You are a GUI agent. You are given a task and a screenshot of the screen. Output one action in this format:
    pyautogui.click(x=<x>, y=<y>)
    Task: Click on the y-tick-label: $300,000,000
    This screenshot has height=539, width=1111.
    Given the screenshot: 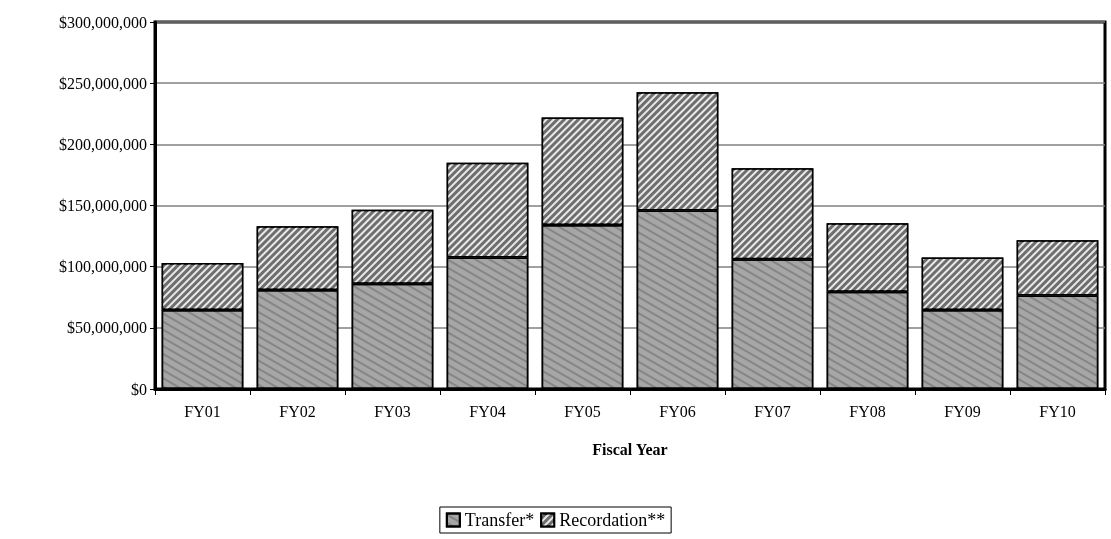 What is the action you would take?
    pyautogui.click(x=103, y=22)
    